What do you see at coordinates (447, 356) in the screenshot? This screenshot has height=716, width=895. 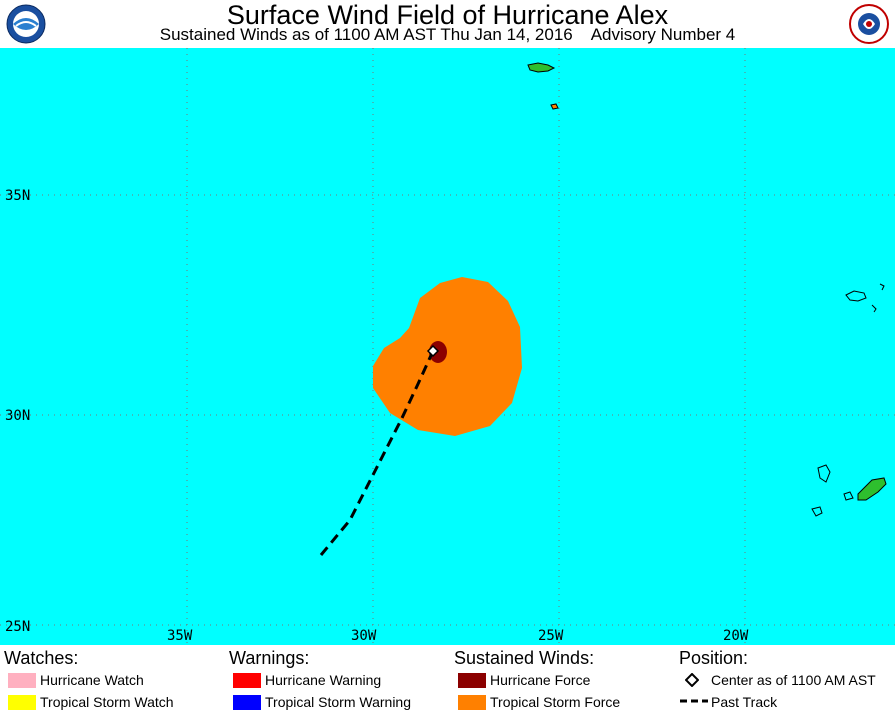 I see `tropical-storm-force-area` at bounding box center [447, 356].